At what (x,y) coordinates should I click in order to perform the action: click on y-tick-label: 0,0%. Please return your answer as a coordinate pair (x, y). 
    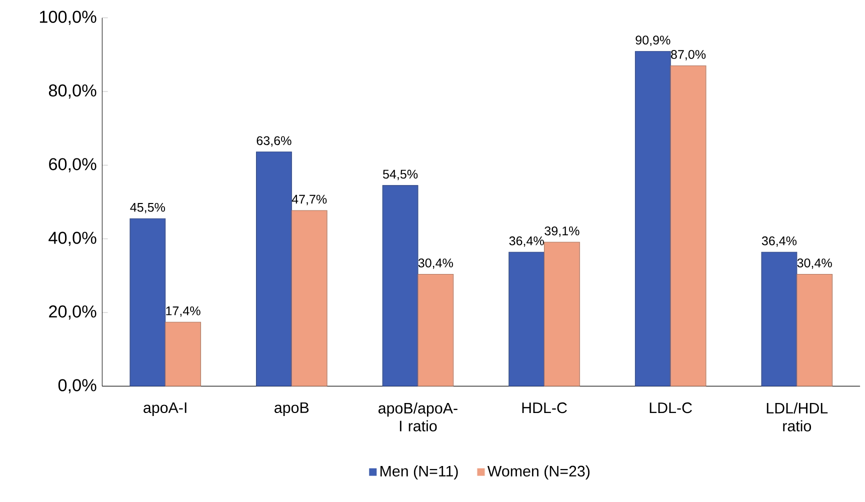
    Looking at the image, I should click on (77, 386).